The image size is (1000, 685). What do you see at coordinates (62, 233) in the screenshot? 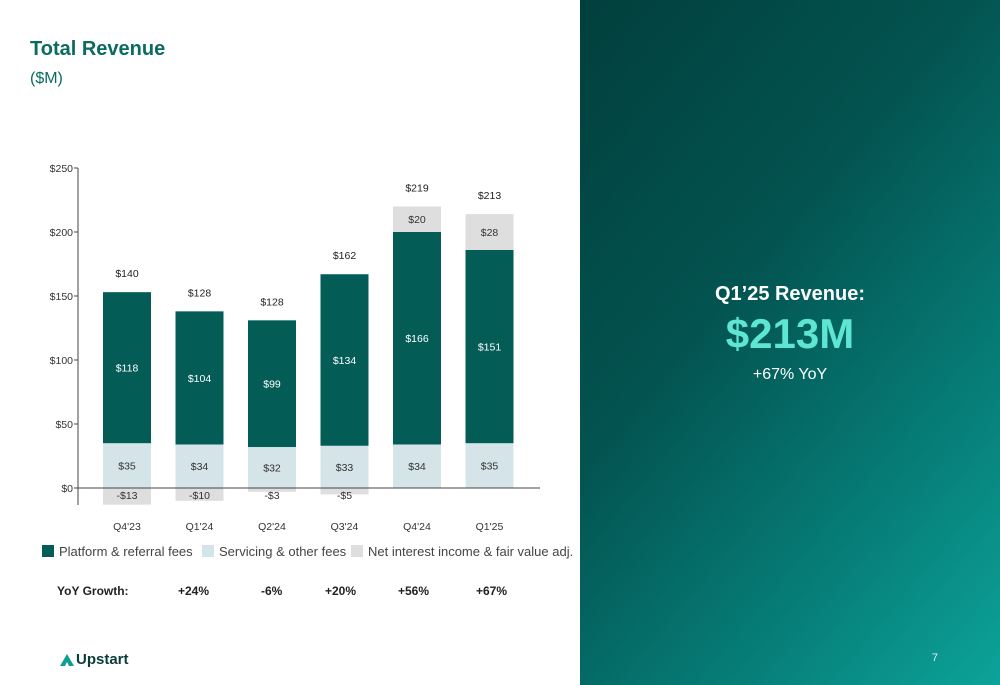
I see `y-tick-label: $200` at bounding box center [62, 233].